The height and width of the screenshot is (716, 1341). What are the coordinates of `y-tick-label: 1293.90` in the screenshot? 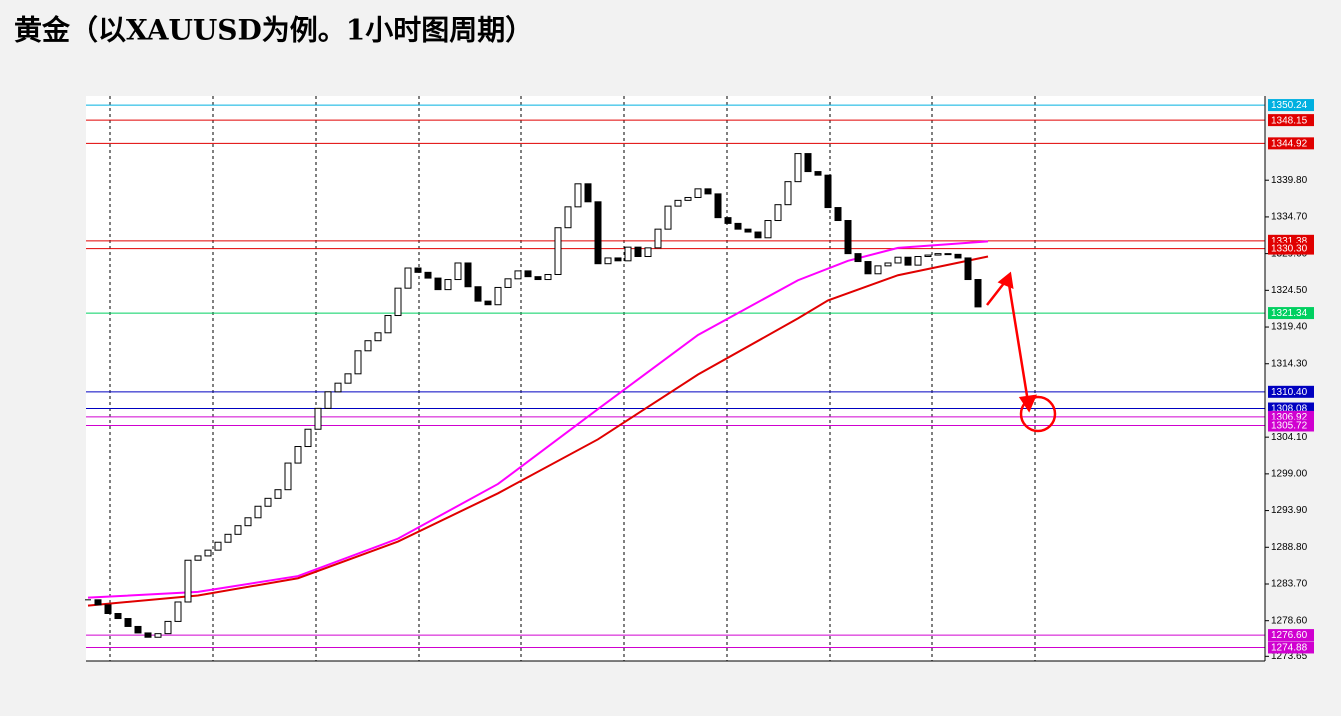 It's located at (1289, 510).